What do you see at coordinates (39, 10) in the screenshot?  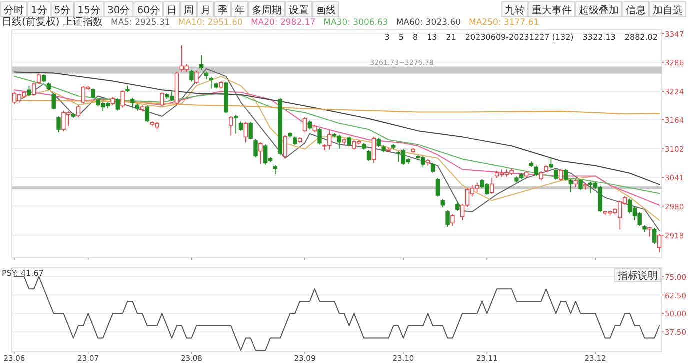 I see `text: 1分` at bounding box center [39, 10].